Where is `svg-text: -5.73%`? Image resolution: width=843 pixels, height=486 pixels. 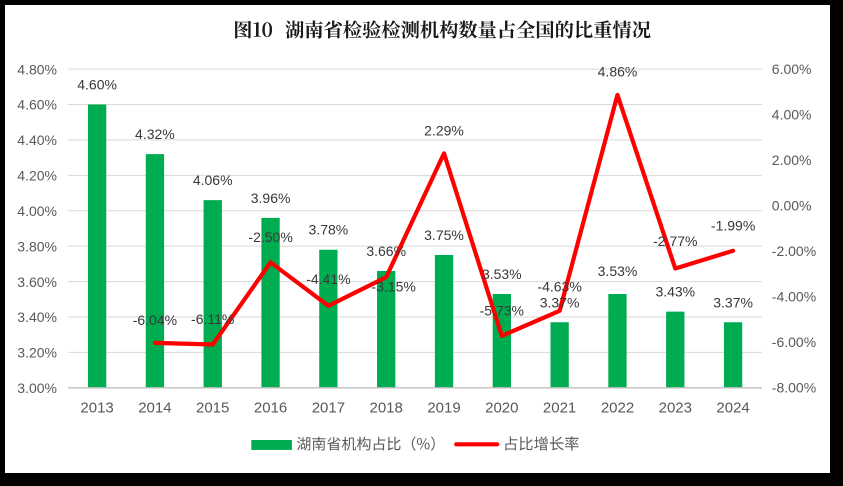
svg-text: -5.73% is located at coordinates (502, 310).